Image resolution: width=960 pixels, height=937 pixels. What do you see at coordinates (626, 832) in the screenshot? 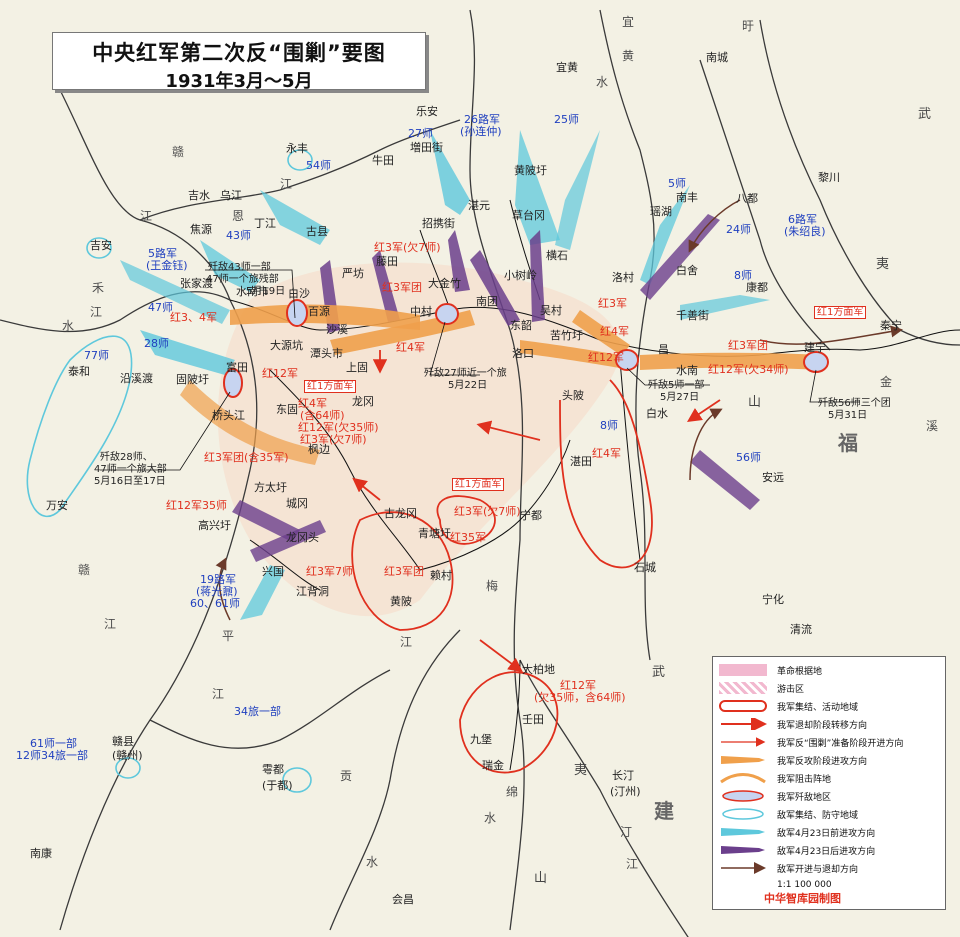
I see `river-char: 汀` at bounding box center [626, 832].